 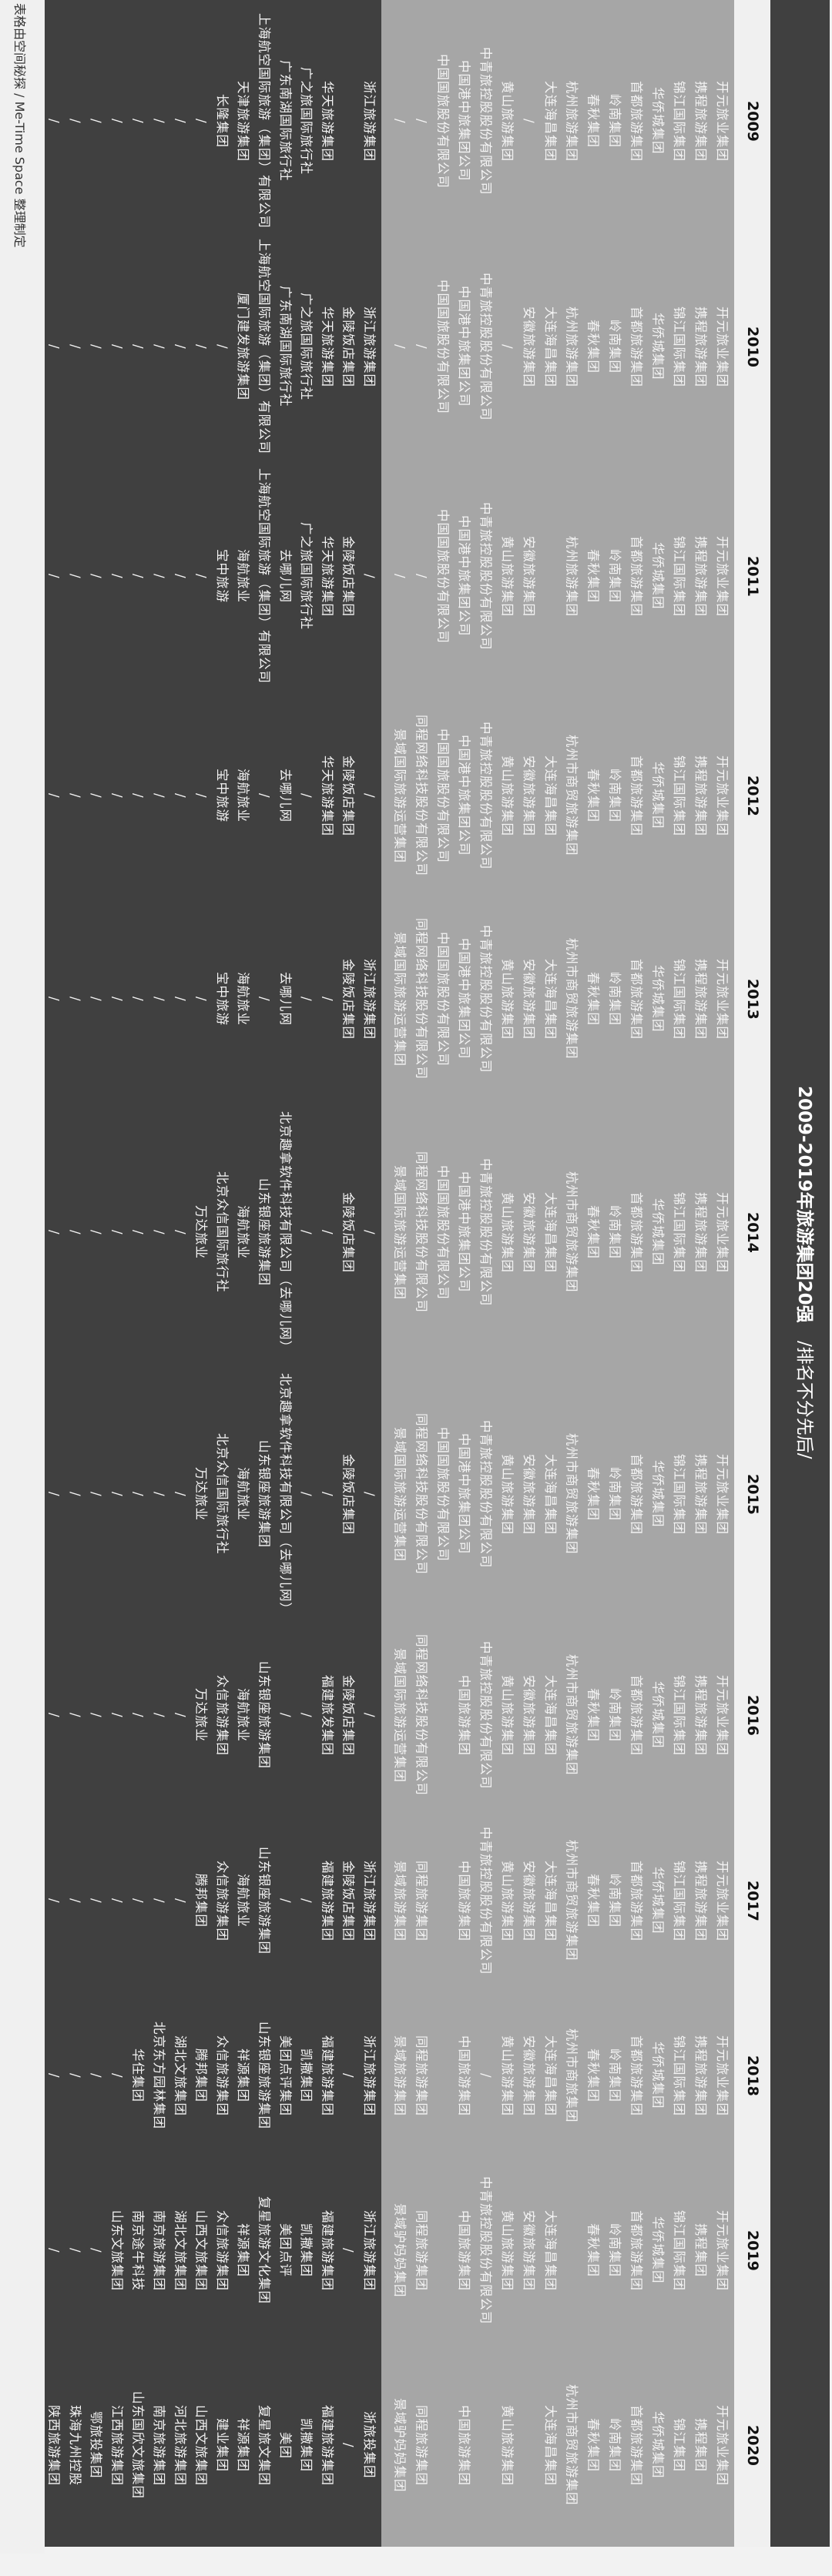 I want to click on footer-strip: 表格由空间秘探 / Me-Time Space 整理制定, so click(x=22, y=1277).